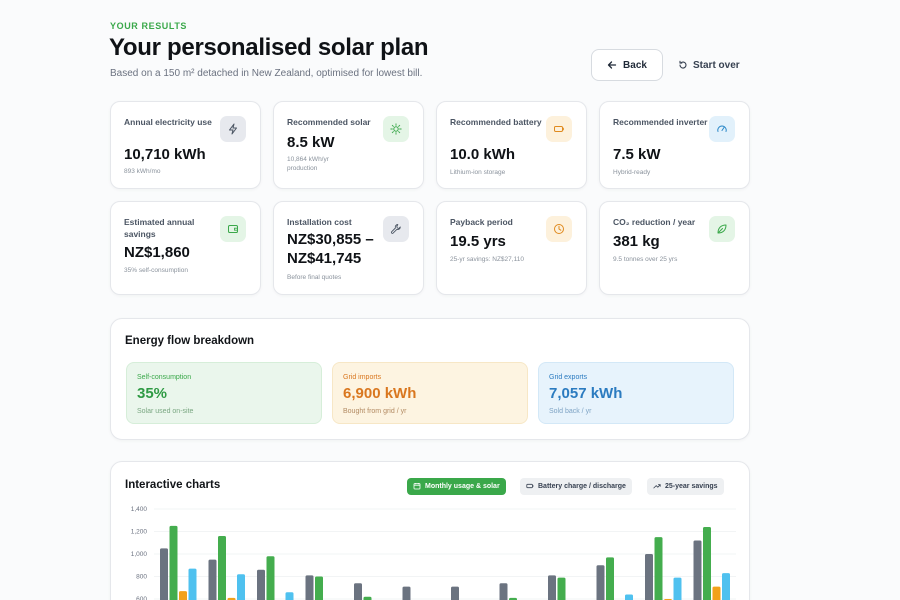 The width and height of the screenshot is (900, 600). I want to click on flow-value: 35%, so click(152, 393).